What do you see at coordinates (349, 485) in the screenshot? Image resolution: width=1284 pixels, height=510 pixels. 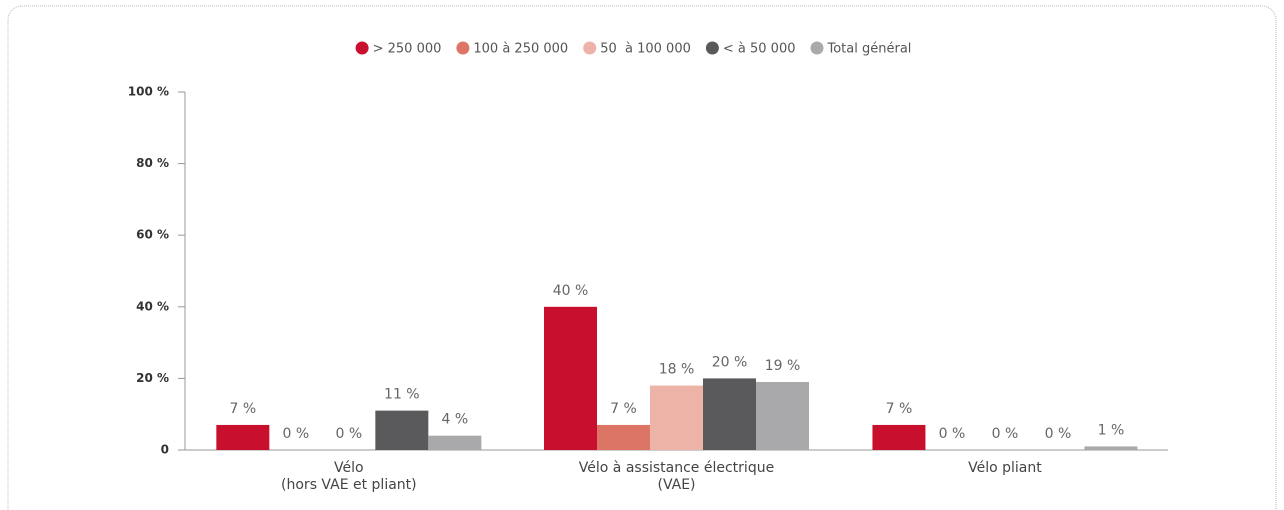 I see `x-tick-label: (hors VAE et pliant)` at bounding box center [349, 485].